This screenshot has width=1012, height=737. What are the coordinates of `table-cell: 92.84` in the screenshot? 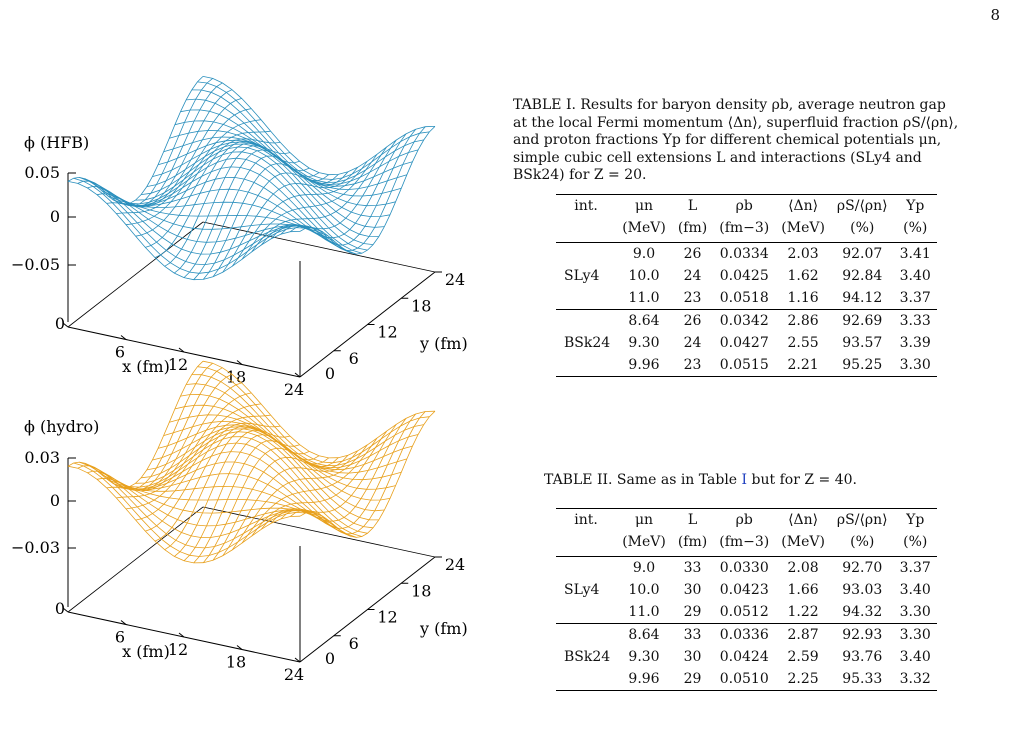 It's located at (862, 276).